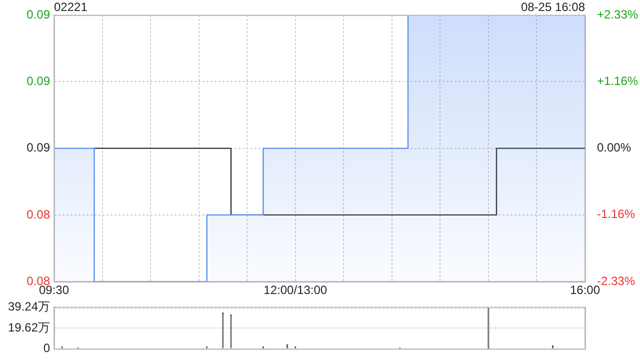 This screenshot has height=360, width=640. I want to click on chart-title: 02221, so click(71, 7).